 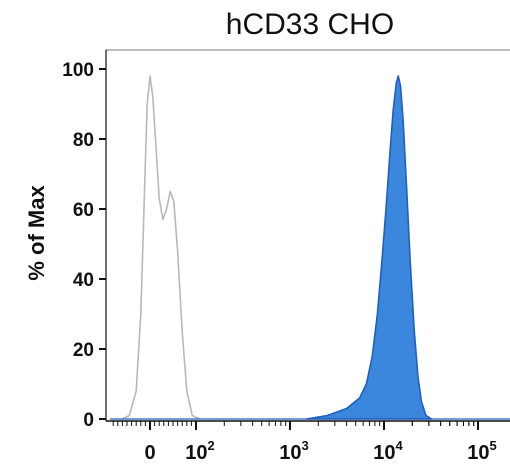 What do you see at coordinates (293, 451) in the screenshot?
I see `x-tick-label: 10³` at bounding box center [293, 451].